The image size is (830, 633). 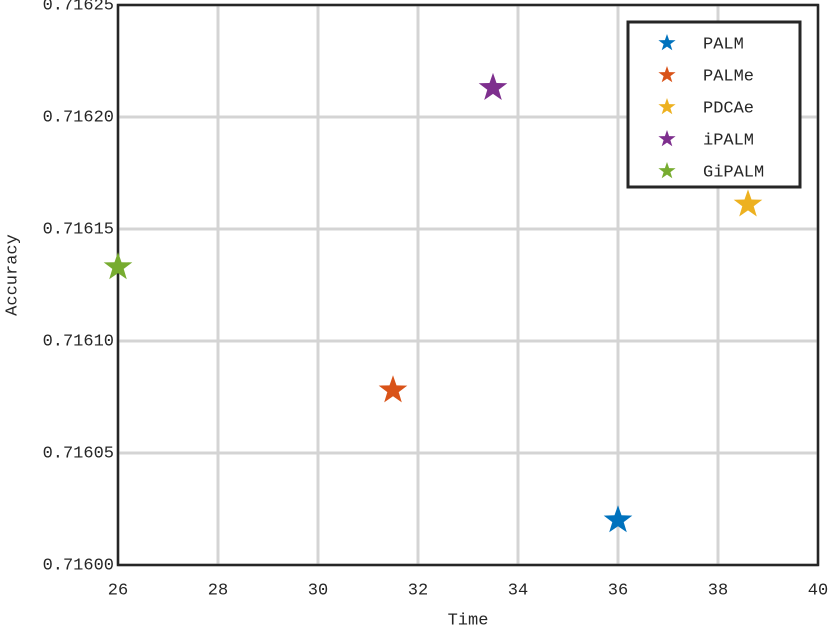 What do you see at coordinates (723, 44) in the screenshot?
I see `legend-label: PALM` at bounding box center [723, 44].